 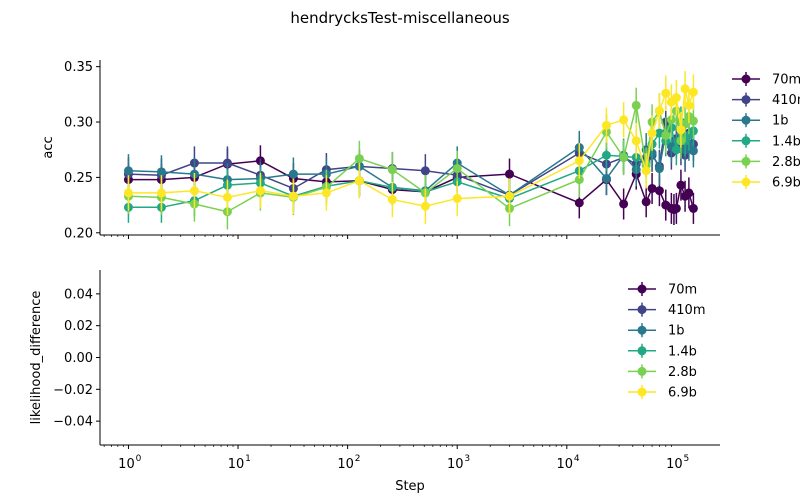 What do you see at coordinates (78, 67) in the screenshot?
I see `y-tick-label: 0.35` at bounding box center [78, 67].